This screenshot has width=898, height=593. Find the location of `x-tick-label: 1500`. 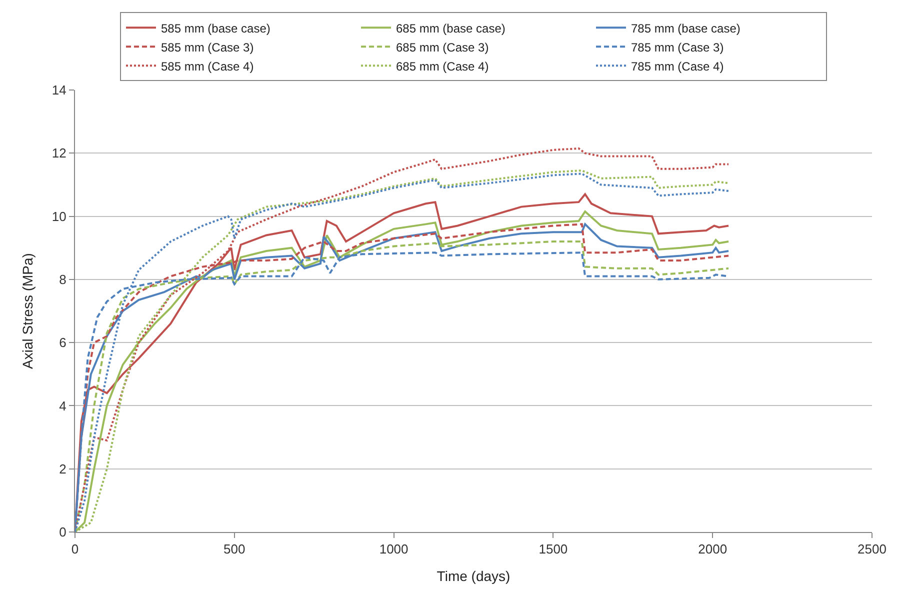

x-tick-label: 1500 is located at coordinates (553, 549).